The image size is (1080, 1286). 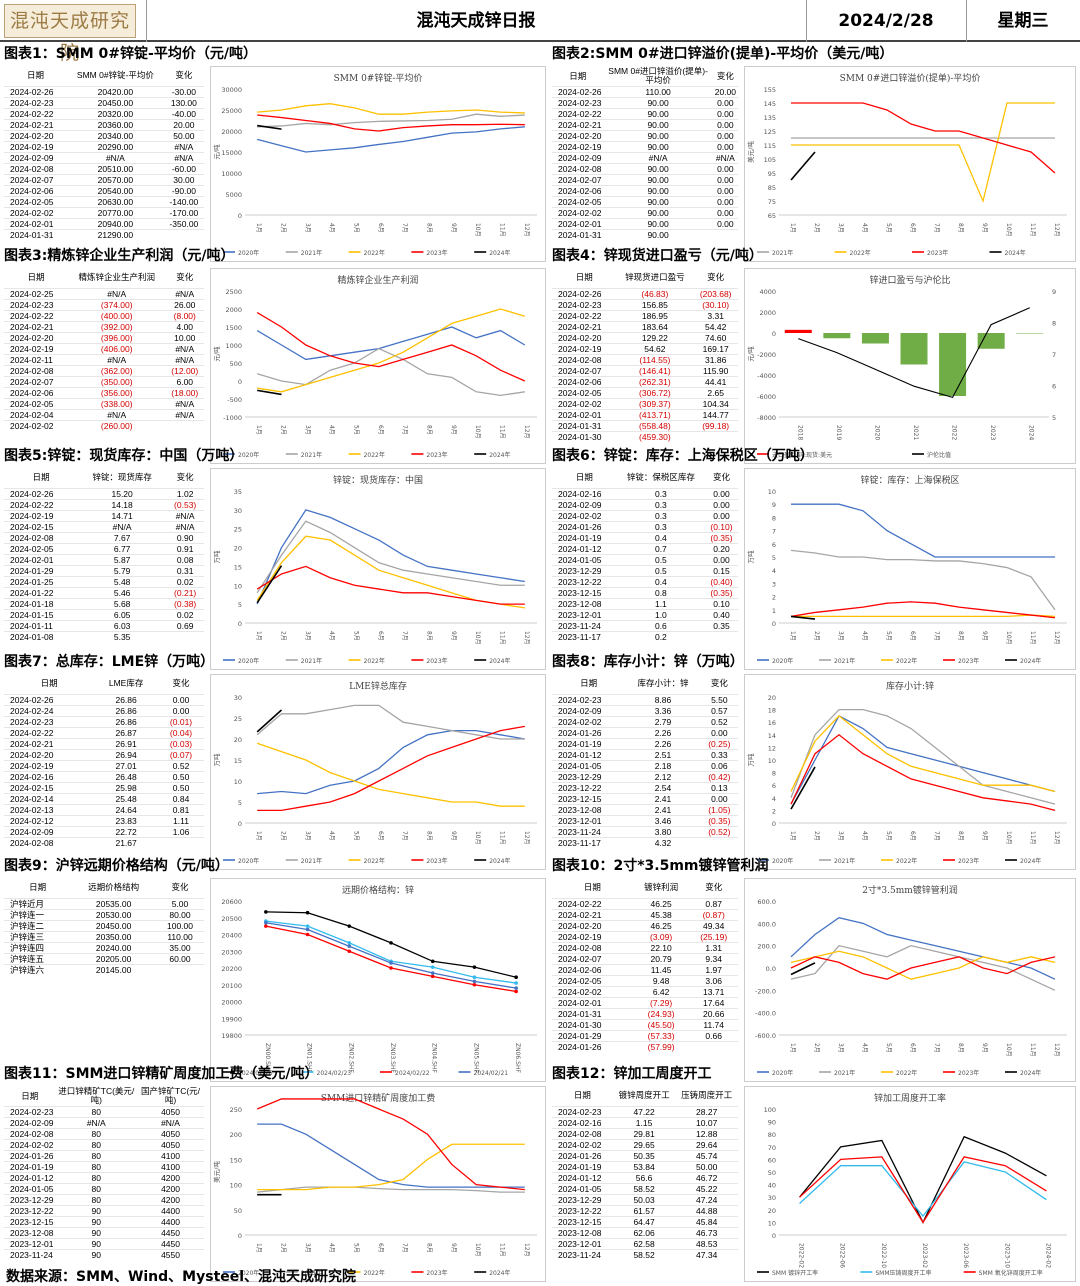 What do you see at coordinates (122, 636) in the screenshot?
I see `table-cell: 5.35` at bounding box center [122, 636].